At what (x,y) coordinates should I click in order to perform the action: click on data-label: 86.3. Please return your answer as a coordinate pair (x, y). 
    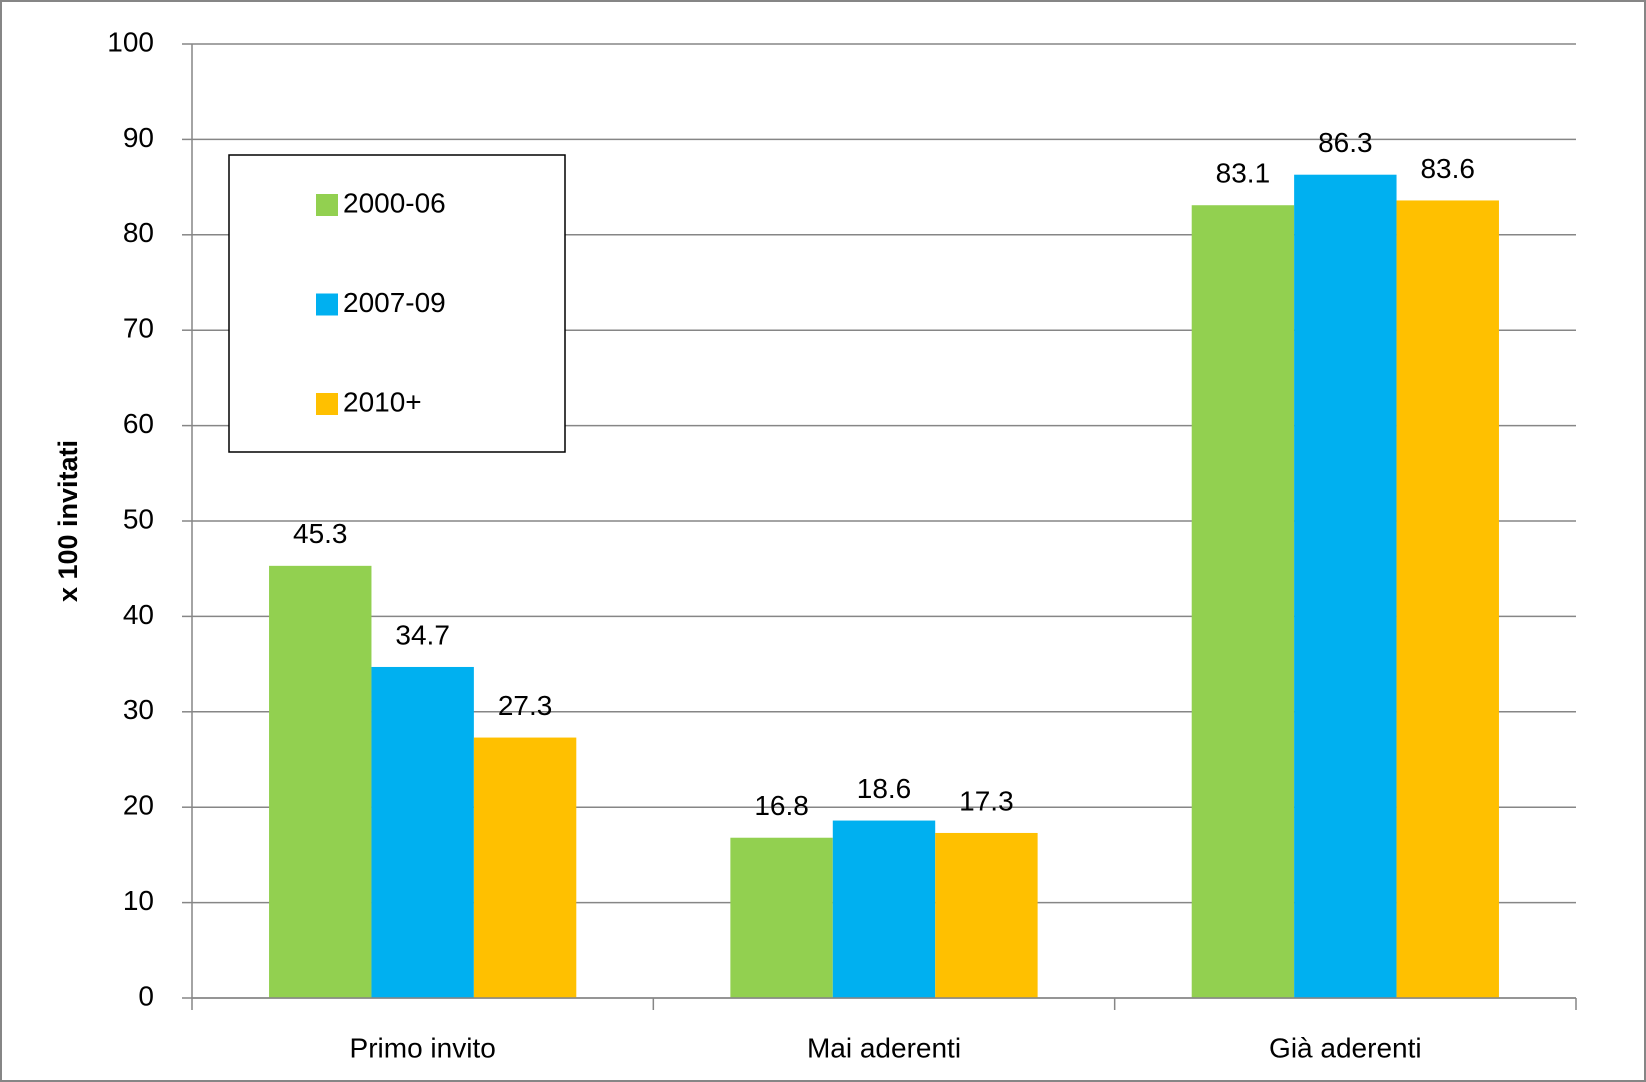
    Looking at the image, I should click on (1345, 142).